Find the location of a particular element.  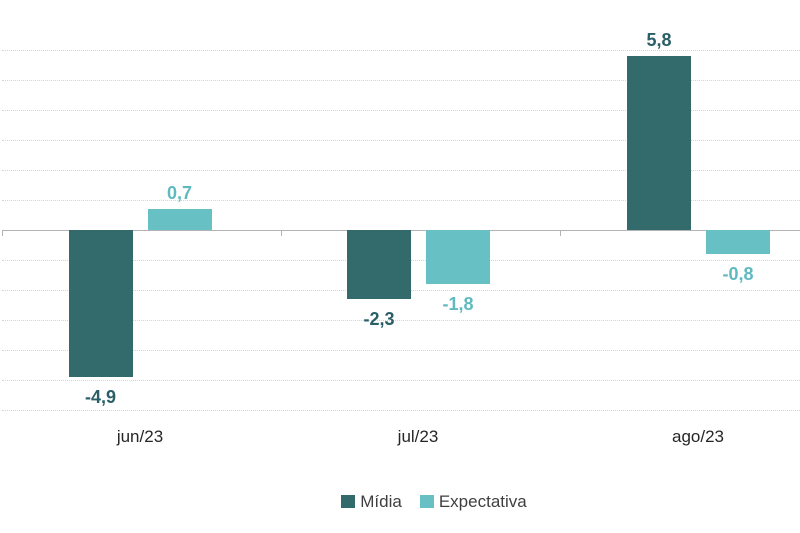

data-label-expectativa-ago-23: -0,8 is located at coordinates (738, 274).